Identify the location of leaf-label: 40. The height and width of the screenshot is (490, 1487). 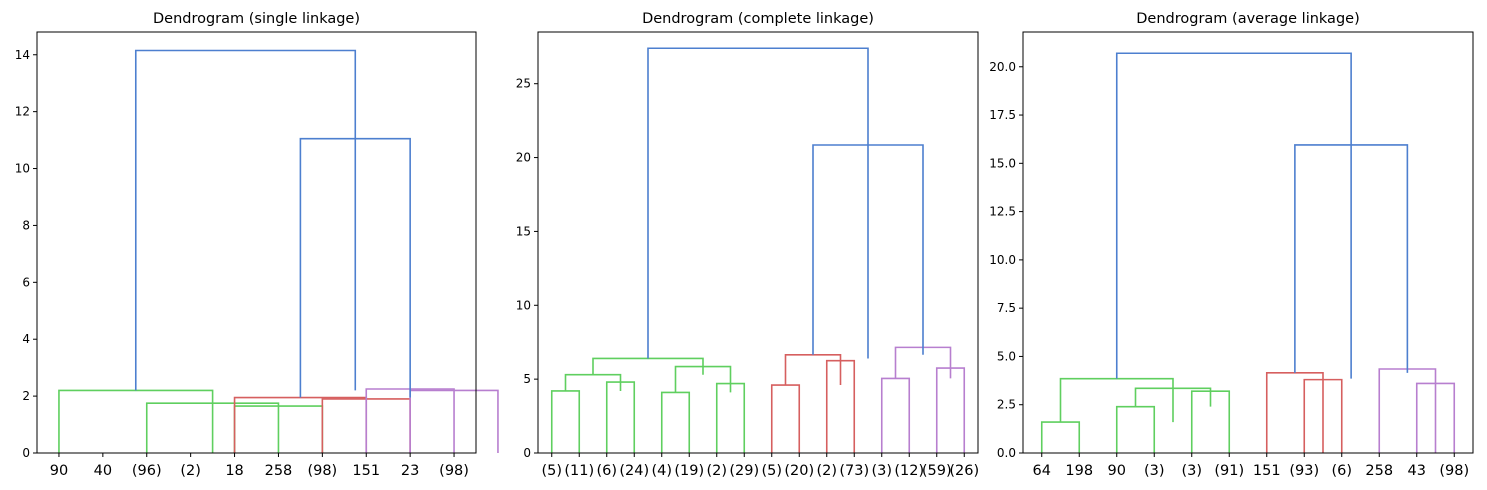
(103, 471).